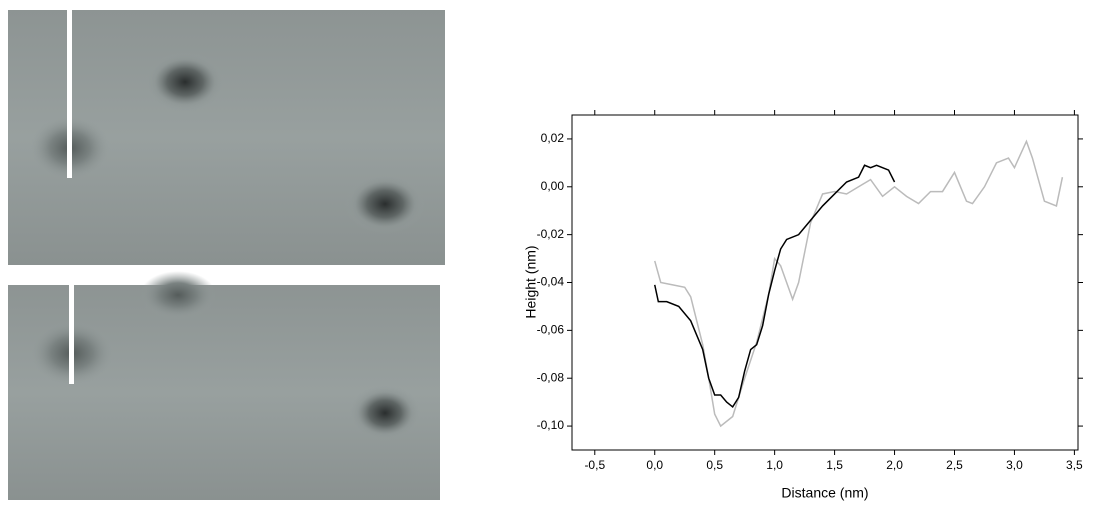  What do you see at coordinates (551, 282) in the screenshot?
I see `y-tick-label: -0,04` at bounding box center [551, 282].